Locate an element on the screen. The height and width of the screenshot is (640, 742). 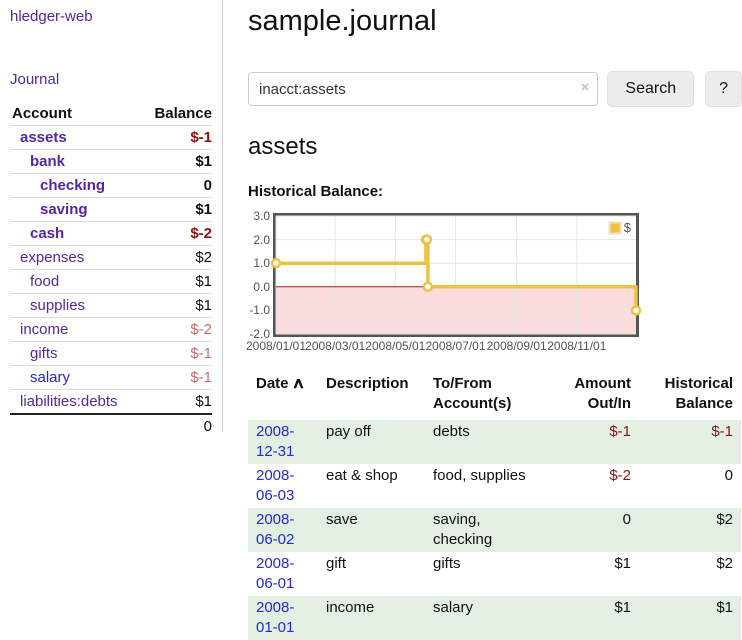
search-button: Search is located at coordinates (651, 89).